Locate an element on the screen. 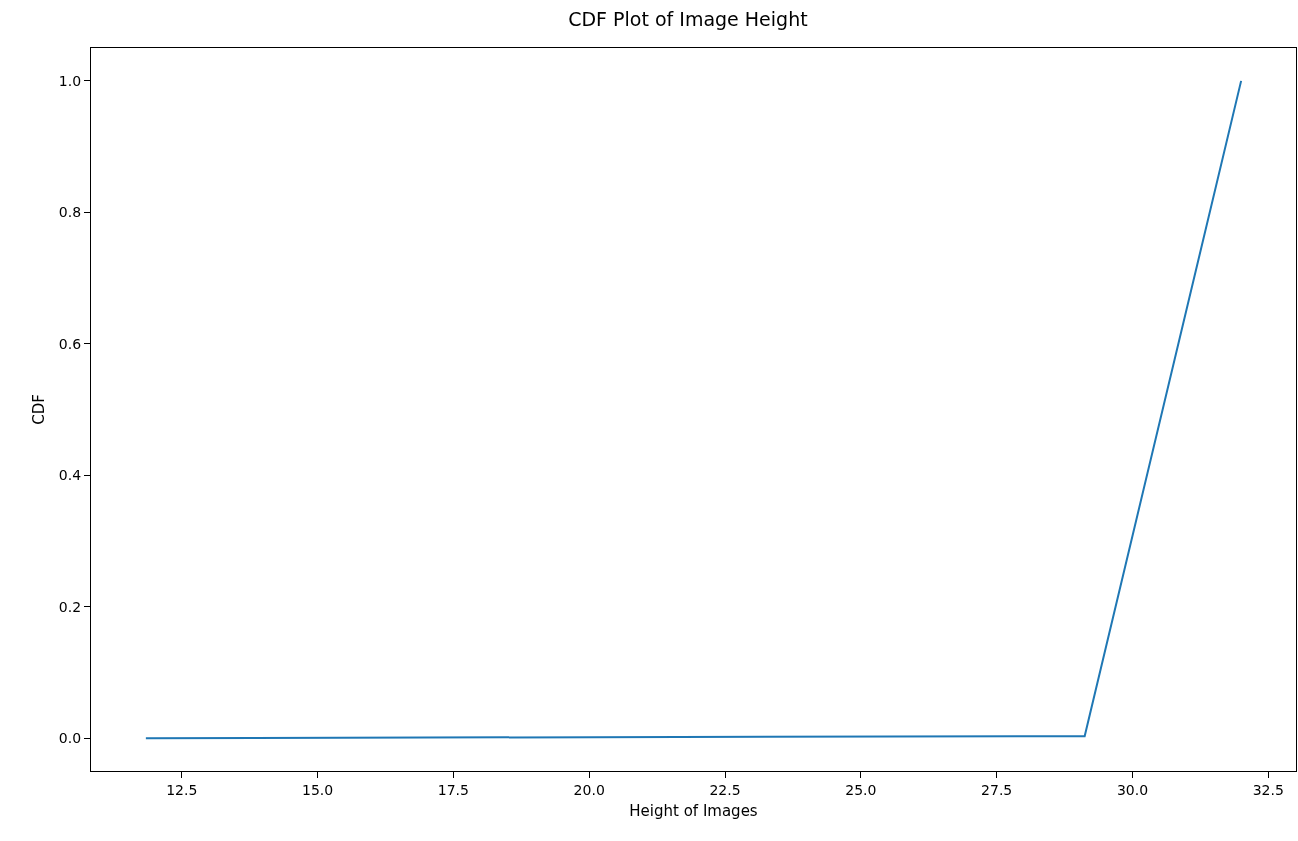  y-tick-label: 0.8 is located at coordinates (70, 212).